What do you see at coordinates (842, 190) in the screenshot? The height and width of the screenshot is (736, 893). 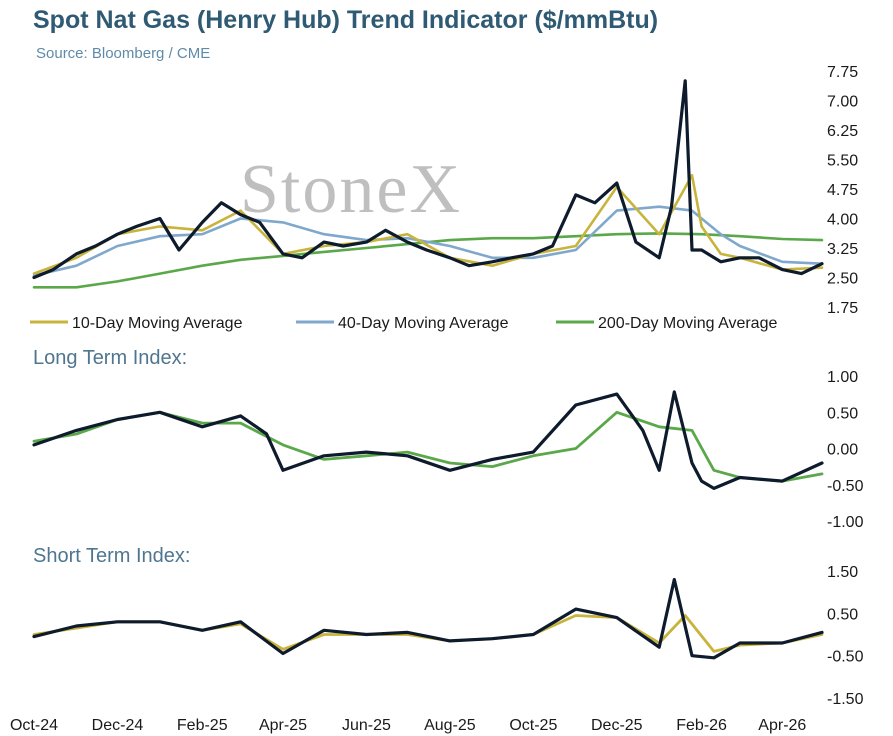 I see `y-tick-label: 4.75` at bounding box center [842, 190].